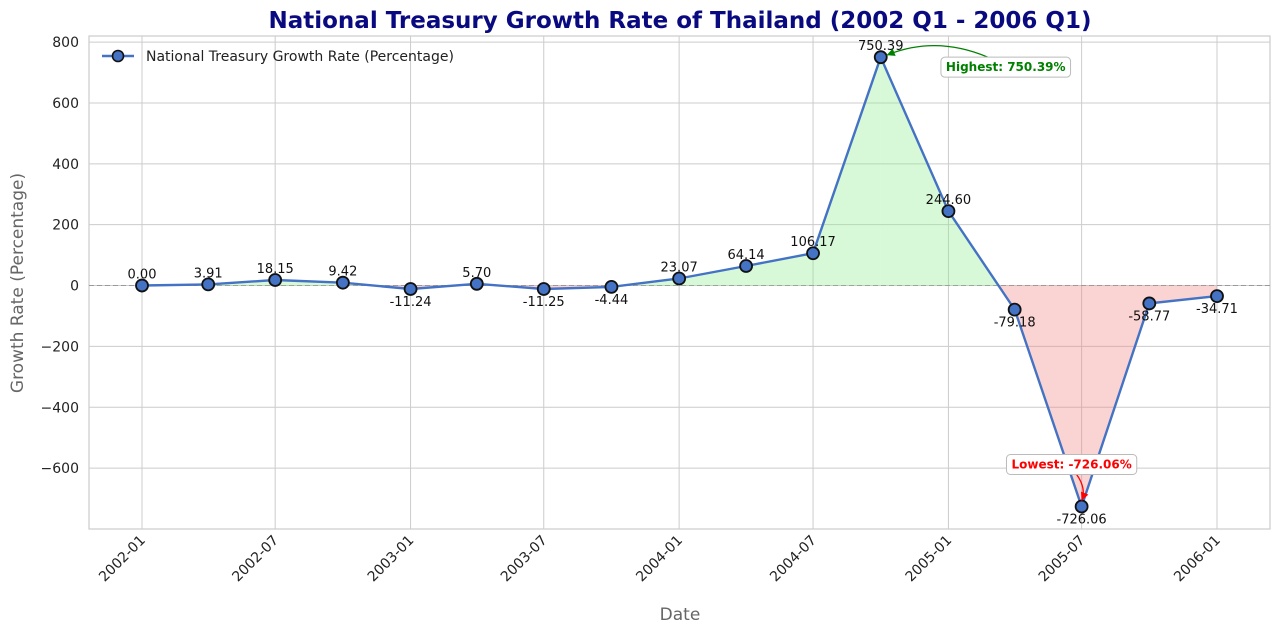  I want to click on annotation-highest-box, so click(1006, 67).